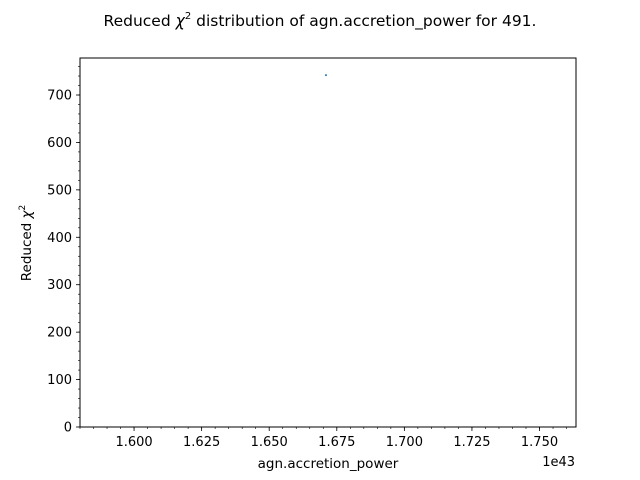 This screenshot has height=480, width=640. I want to click on x-tick-label: 1.750, so click(539, 442).